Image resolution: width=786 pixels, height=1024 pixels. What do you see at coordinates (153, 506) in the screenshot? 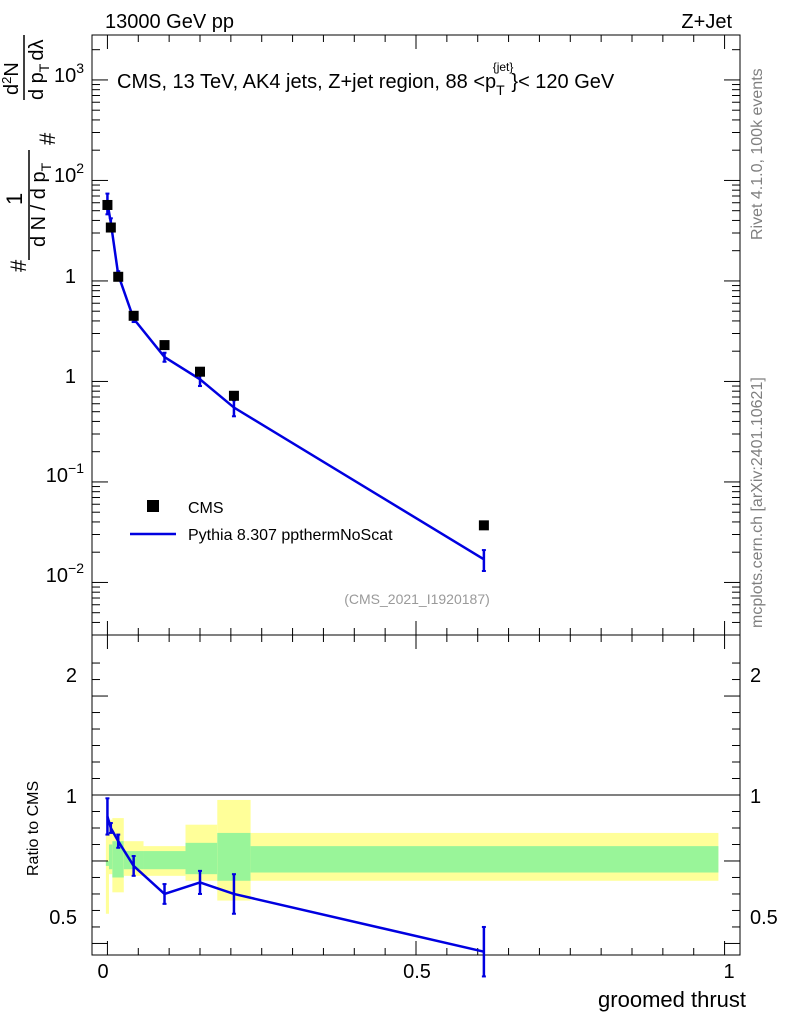
I see `legend-marker-cms` at bounding box center [153, 506].